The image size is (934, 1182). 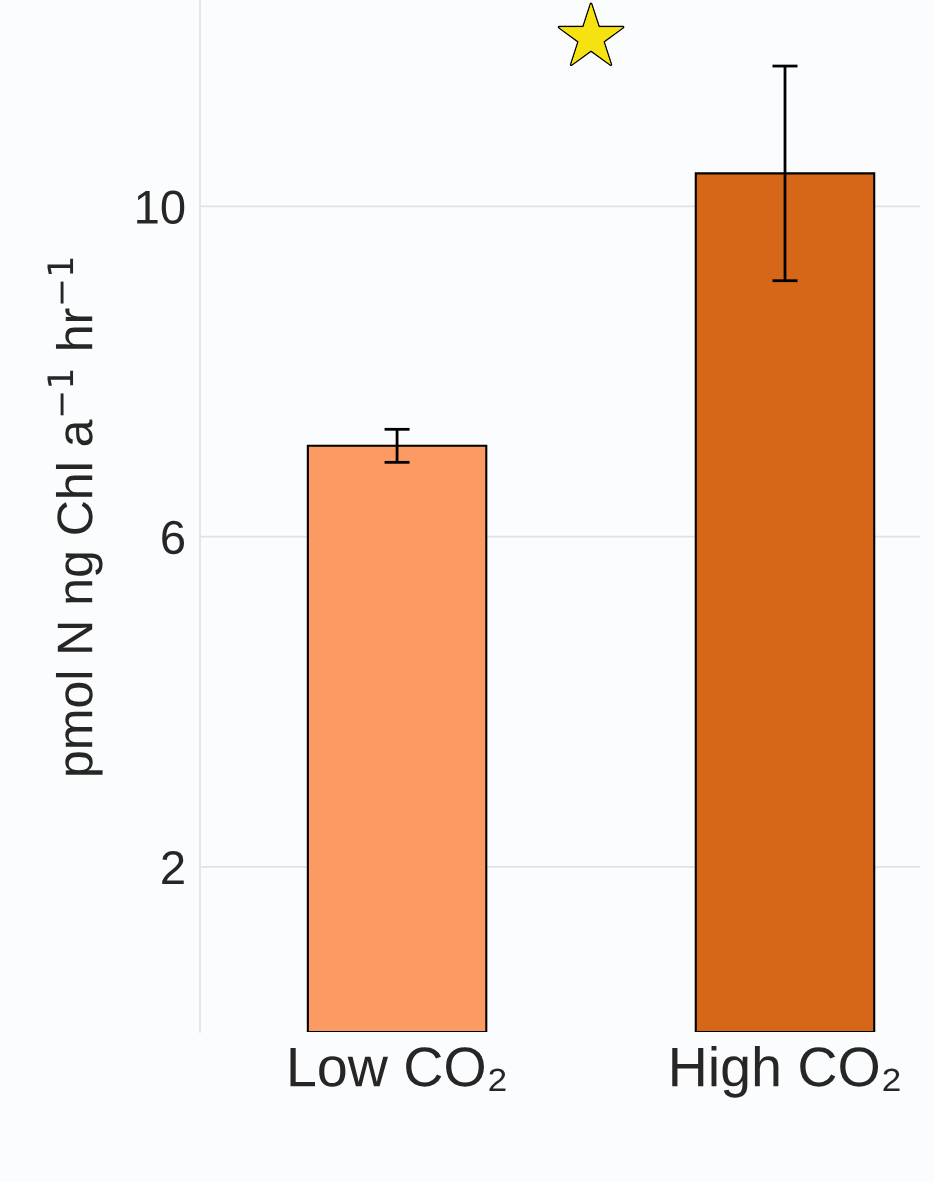 What do you see at coordinates (591, 34) in the screenshot?
I see `annotation: ★` at bounding box center [591, 34].